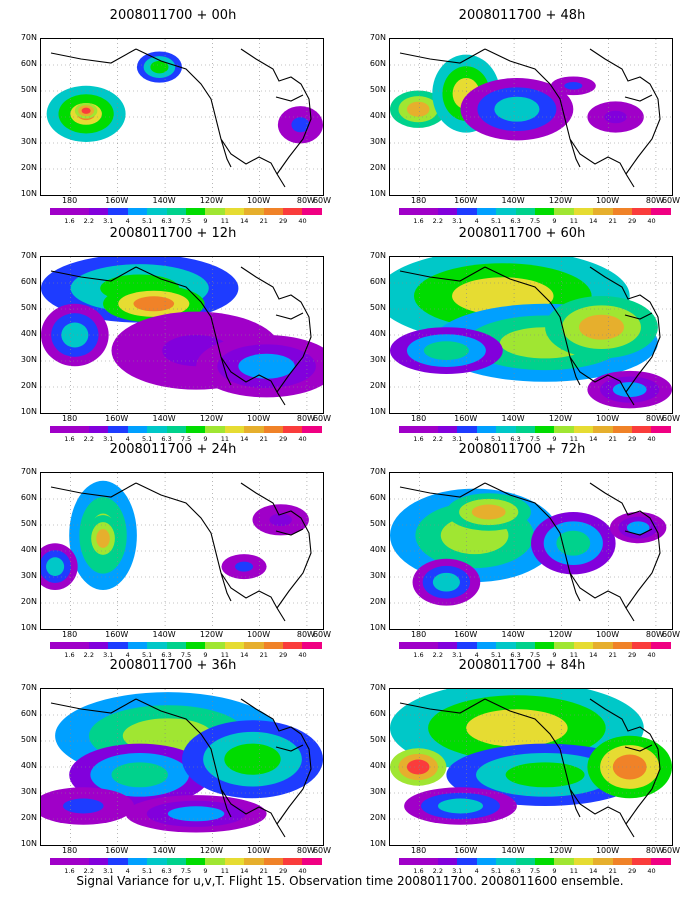 Image resolution: width=700 pixels, height=900 pixels. I want to click on lat-label: 50N, so click(28, 307).